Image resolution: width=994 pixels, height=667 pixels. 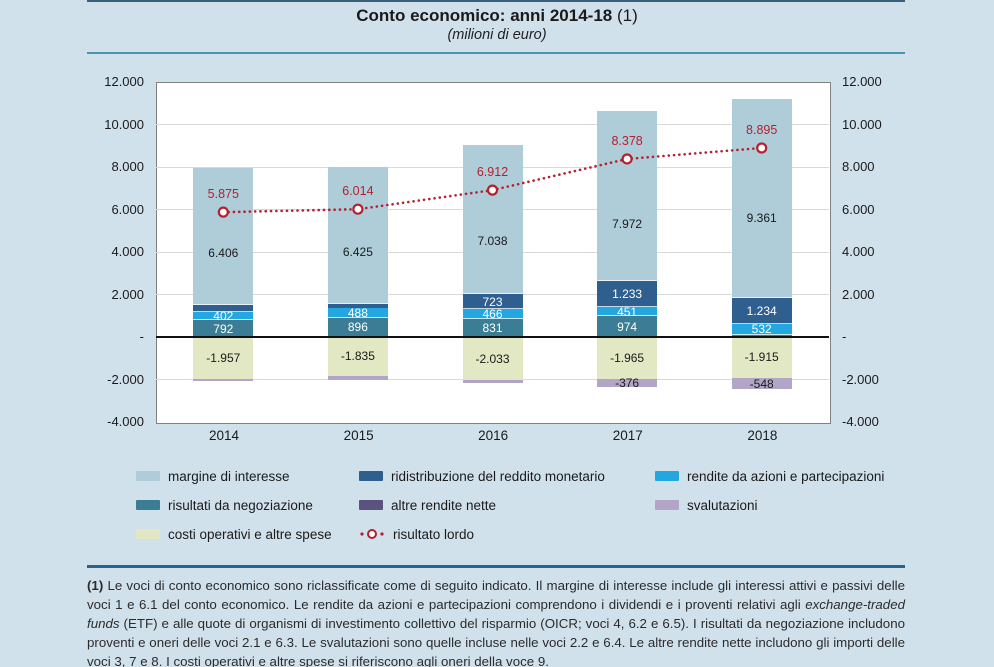 I want to click on bar-value-label: 723, so click(x=492, y=301).